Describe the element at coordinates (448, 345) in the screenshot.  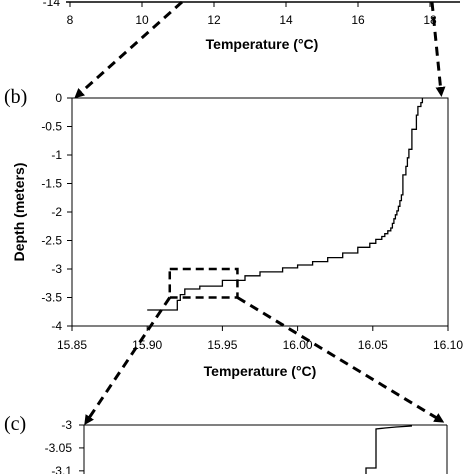
I see `panel-b-x-tick: 16.10` at that location.